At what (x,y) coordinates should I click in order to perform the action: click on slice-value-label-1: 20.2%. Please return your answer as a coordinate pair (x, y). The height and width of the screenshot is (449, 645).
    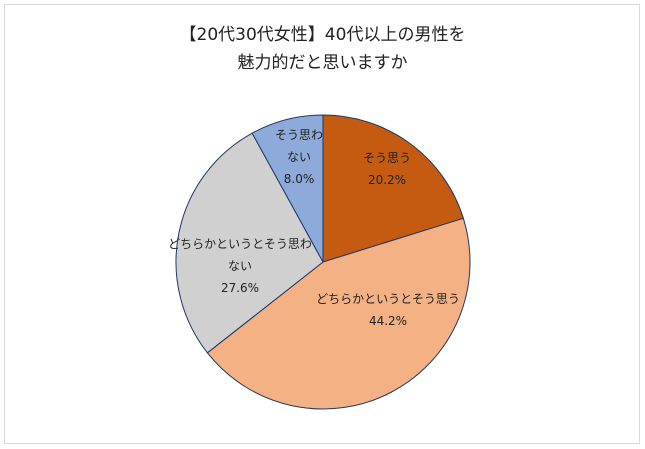
    Looking at the image, I should click on (387, 180).